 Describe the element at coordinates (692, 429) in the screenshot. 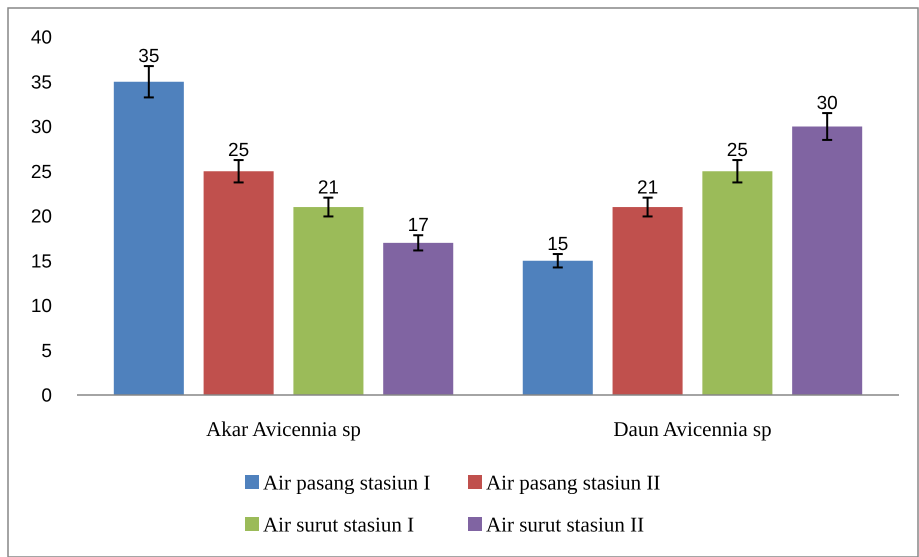

I see `x-tick-label: Daun Avicennia sp` at that location.